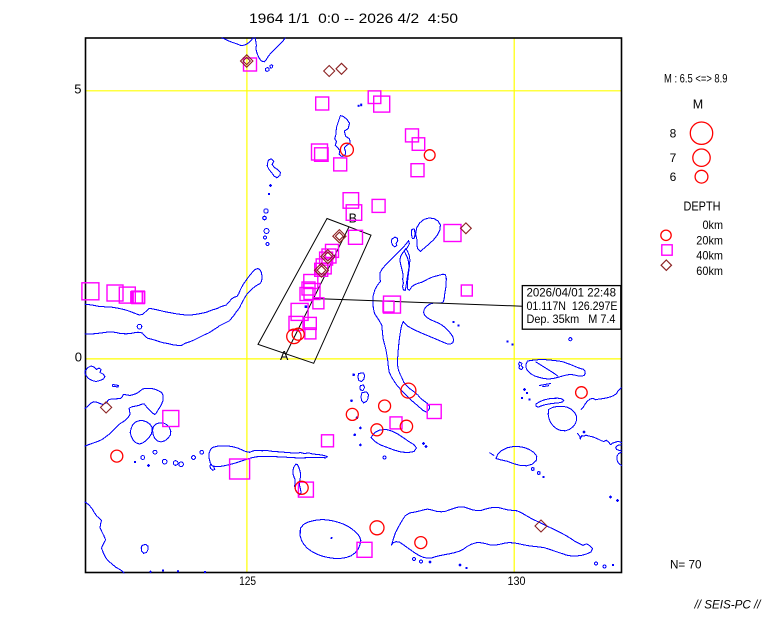 The width and height of the screenshot is (783, 618). What do you see at coordinates (728, 605) in the screenshot?
I see `svg-text: // SEIS-PC //` at bounding box center [728, 605].